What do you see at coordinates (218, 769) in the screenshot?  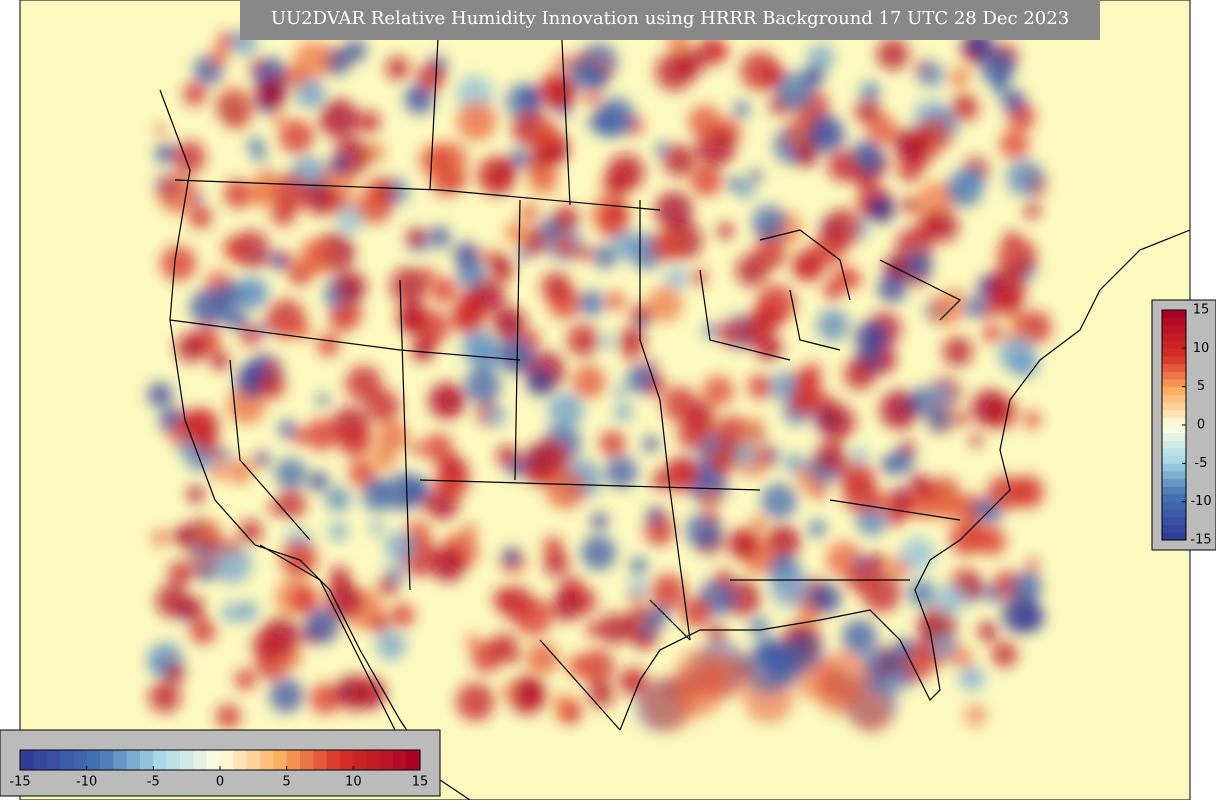 I see `horizontal-colorbar: -15 -10 -5 0 5 10 15` at bounding box center [218, 769].